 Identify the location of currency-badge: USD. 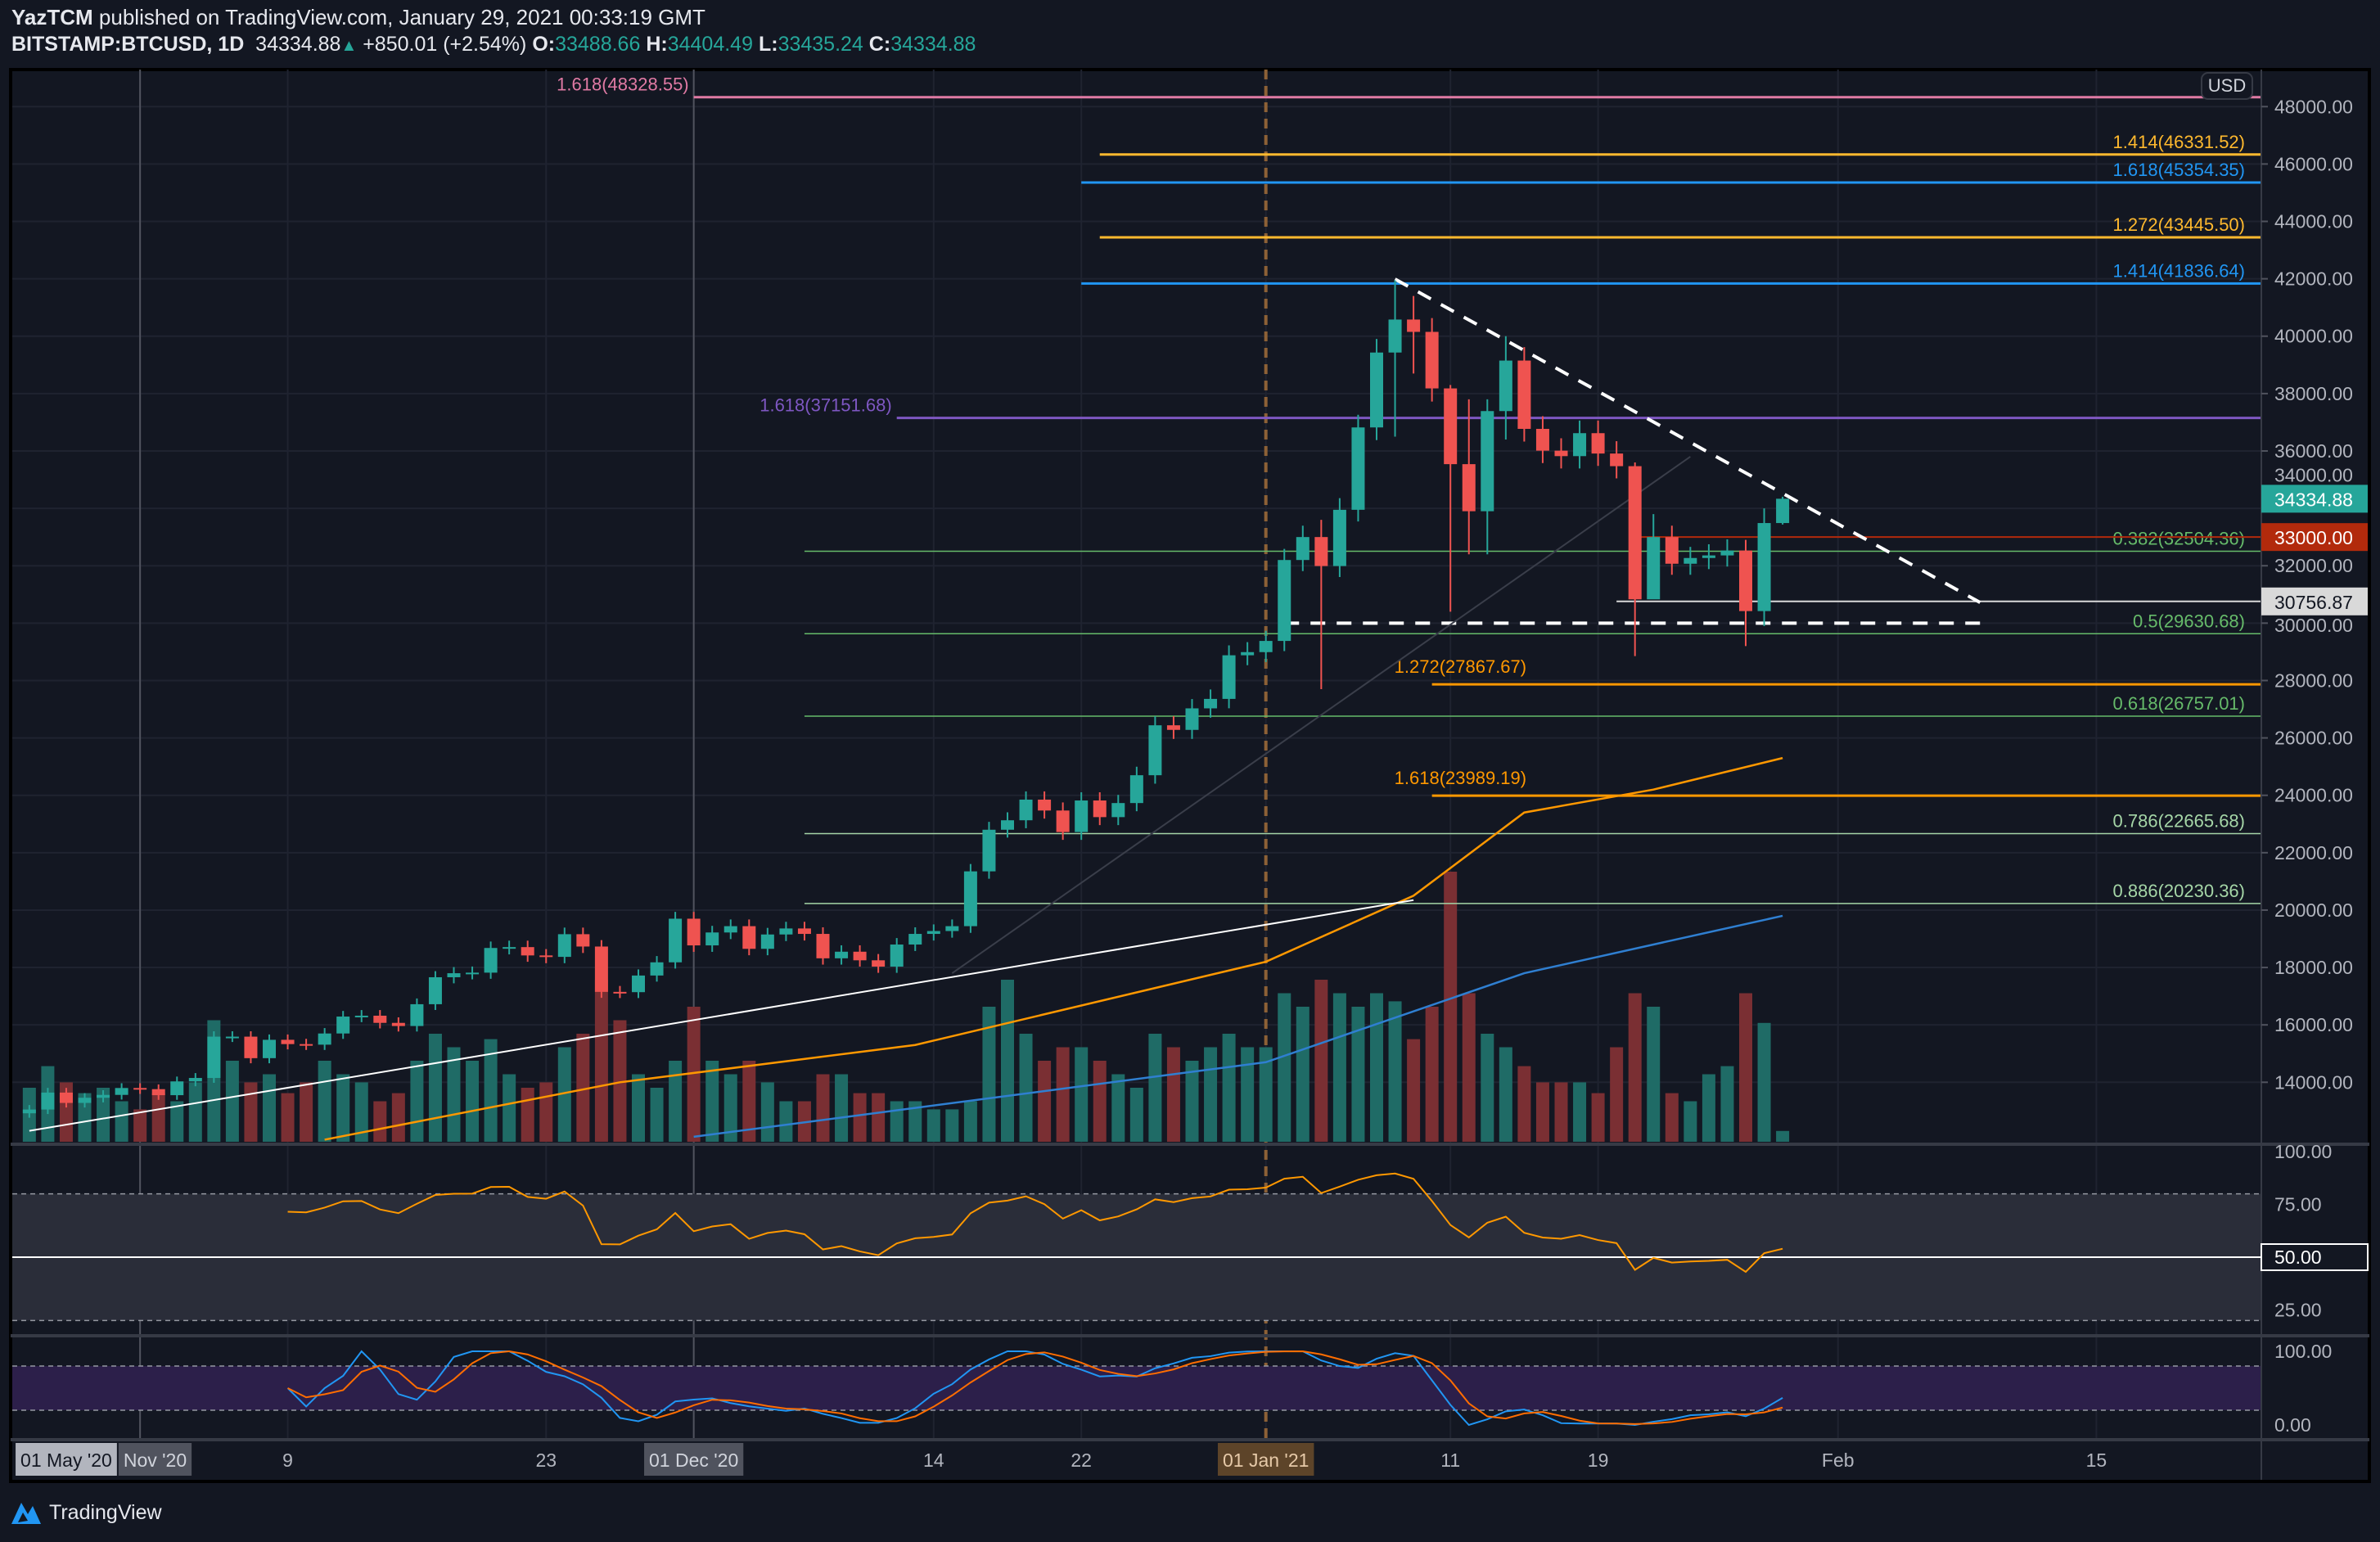
(2227, 86).